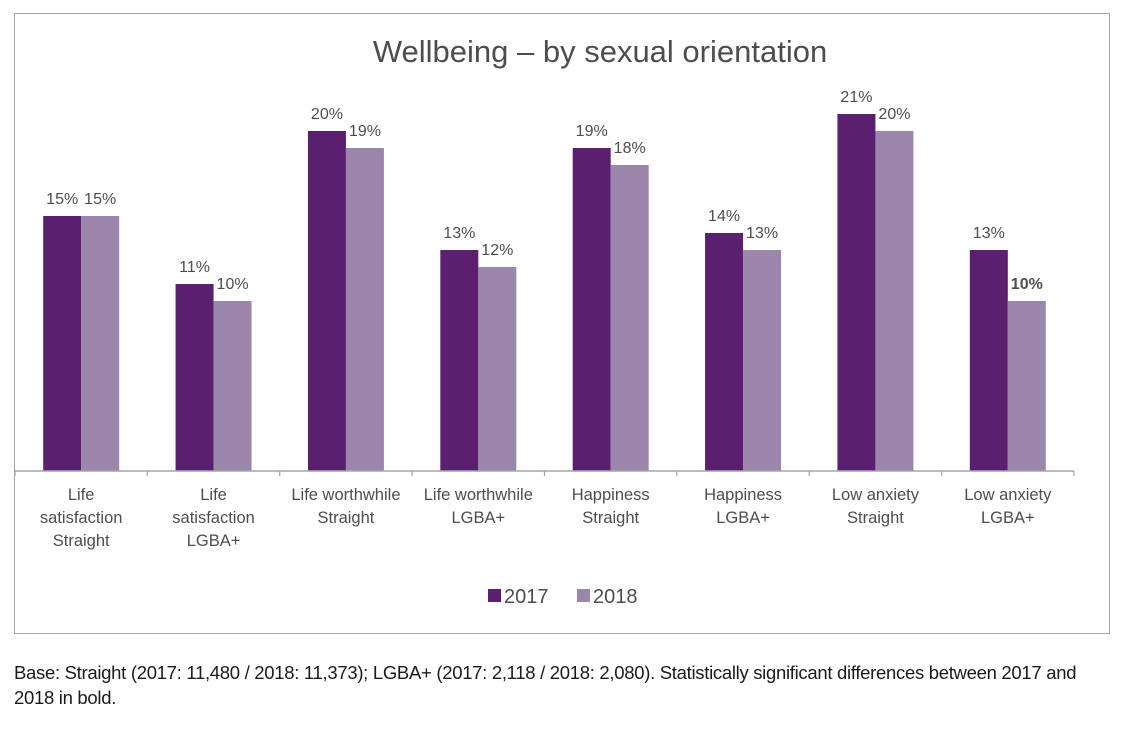 The height and width of the screenshot is (731, 1123). What do you see at coordinates (194, 267) in the screenshot?
I see `data-label-2017-1: 11%` at bounding box center [194, 267].